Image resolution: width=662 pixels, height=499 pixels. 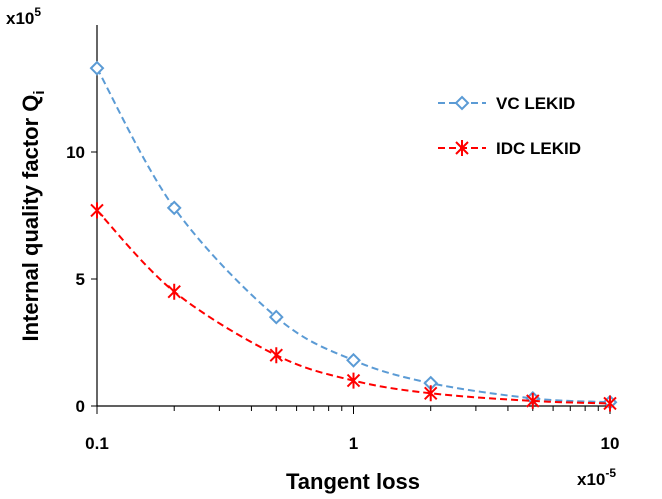 What do you see at coordinates (20, 18) in the screenshot?
I see `y-multiplier-base: x10` at bounding box center [20, 18].